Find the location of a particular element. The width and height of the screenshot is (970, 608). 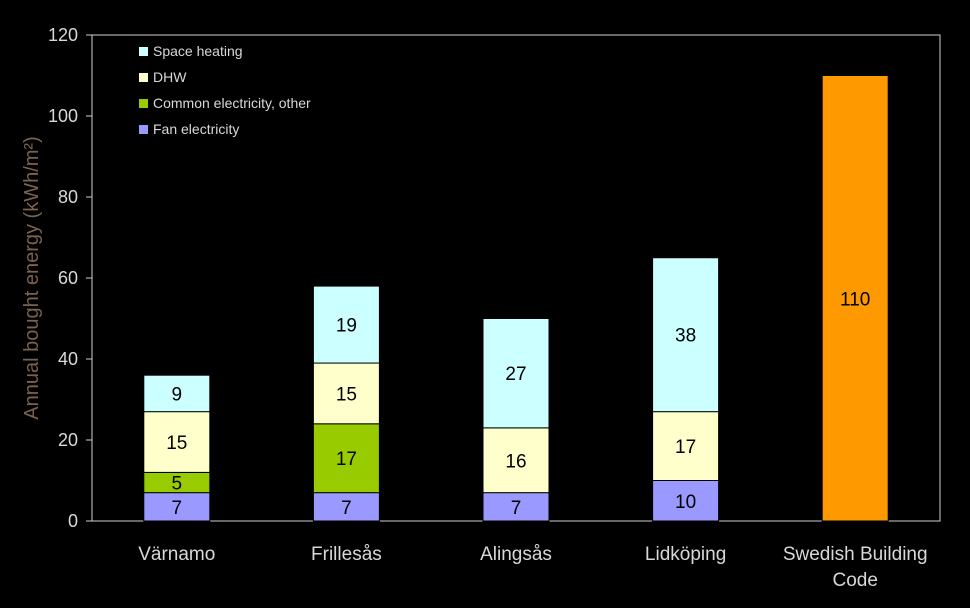

data-label: 16 is located at coordinates (515, 461).